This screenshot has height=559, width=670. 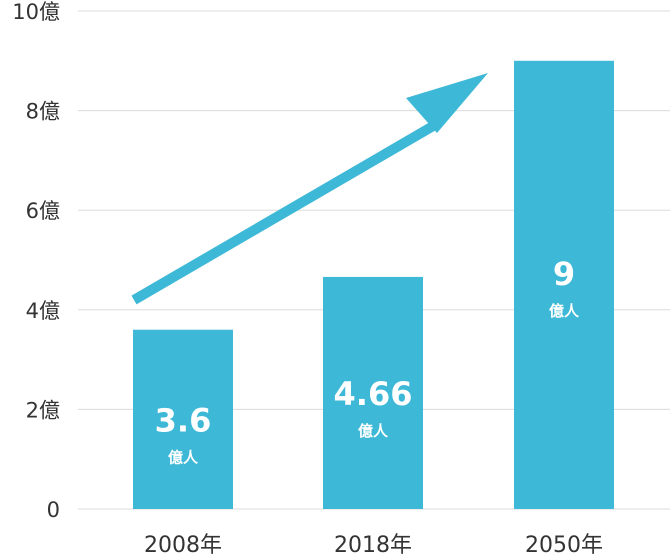 I want to click on y-tick-label: 2億, so click(x=43, y=410).